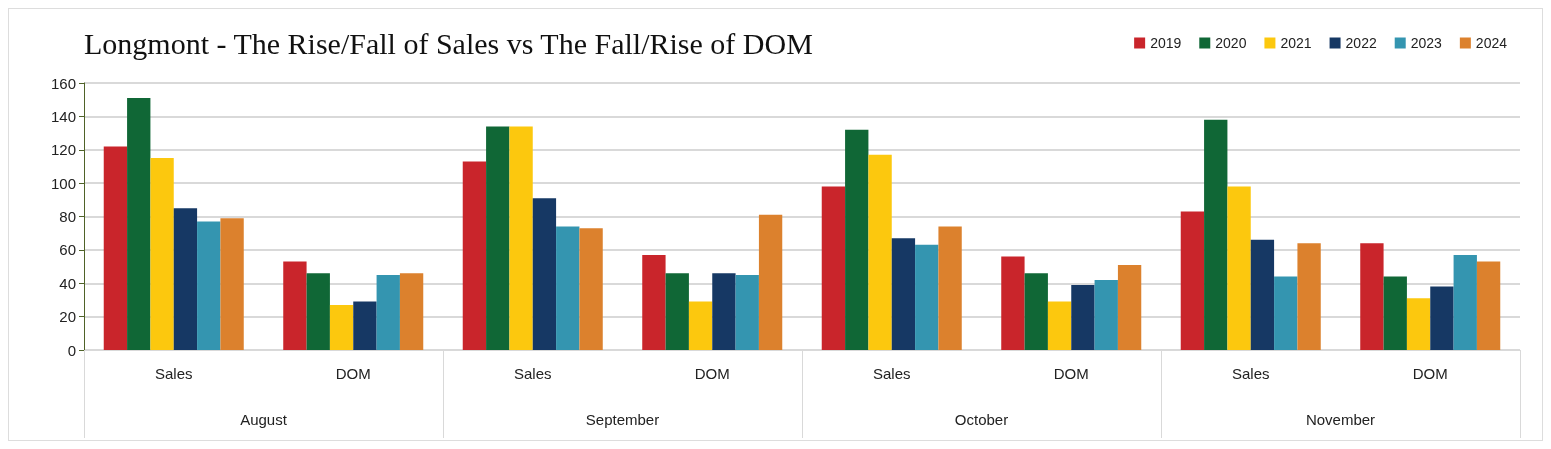 The image size is (1551, 449). I want to click on y-tick-label: 140, so click(63, 116).